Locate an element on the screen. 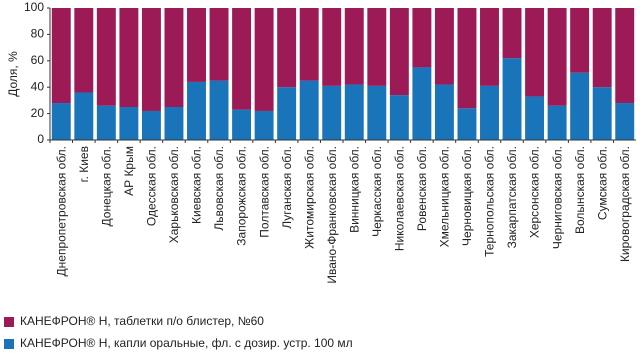  x-tick-label: Хмельницкая обл. is located at coordinates (445, 196).